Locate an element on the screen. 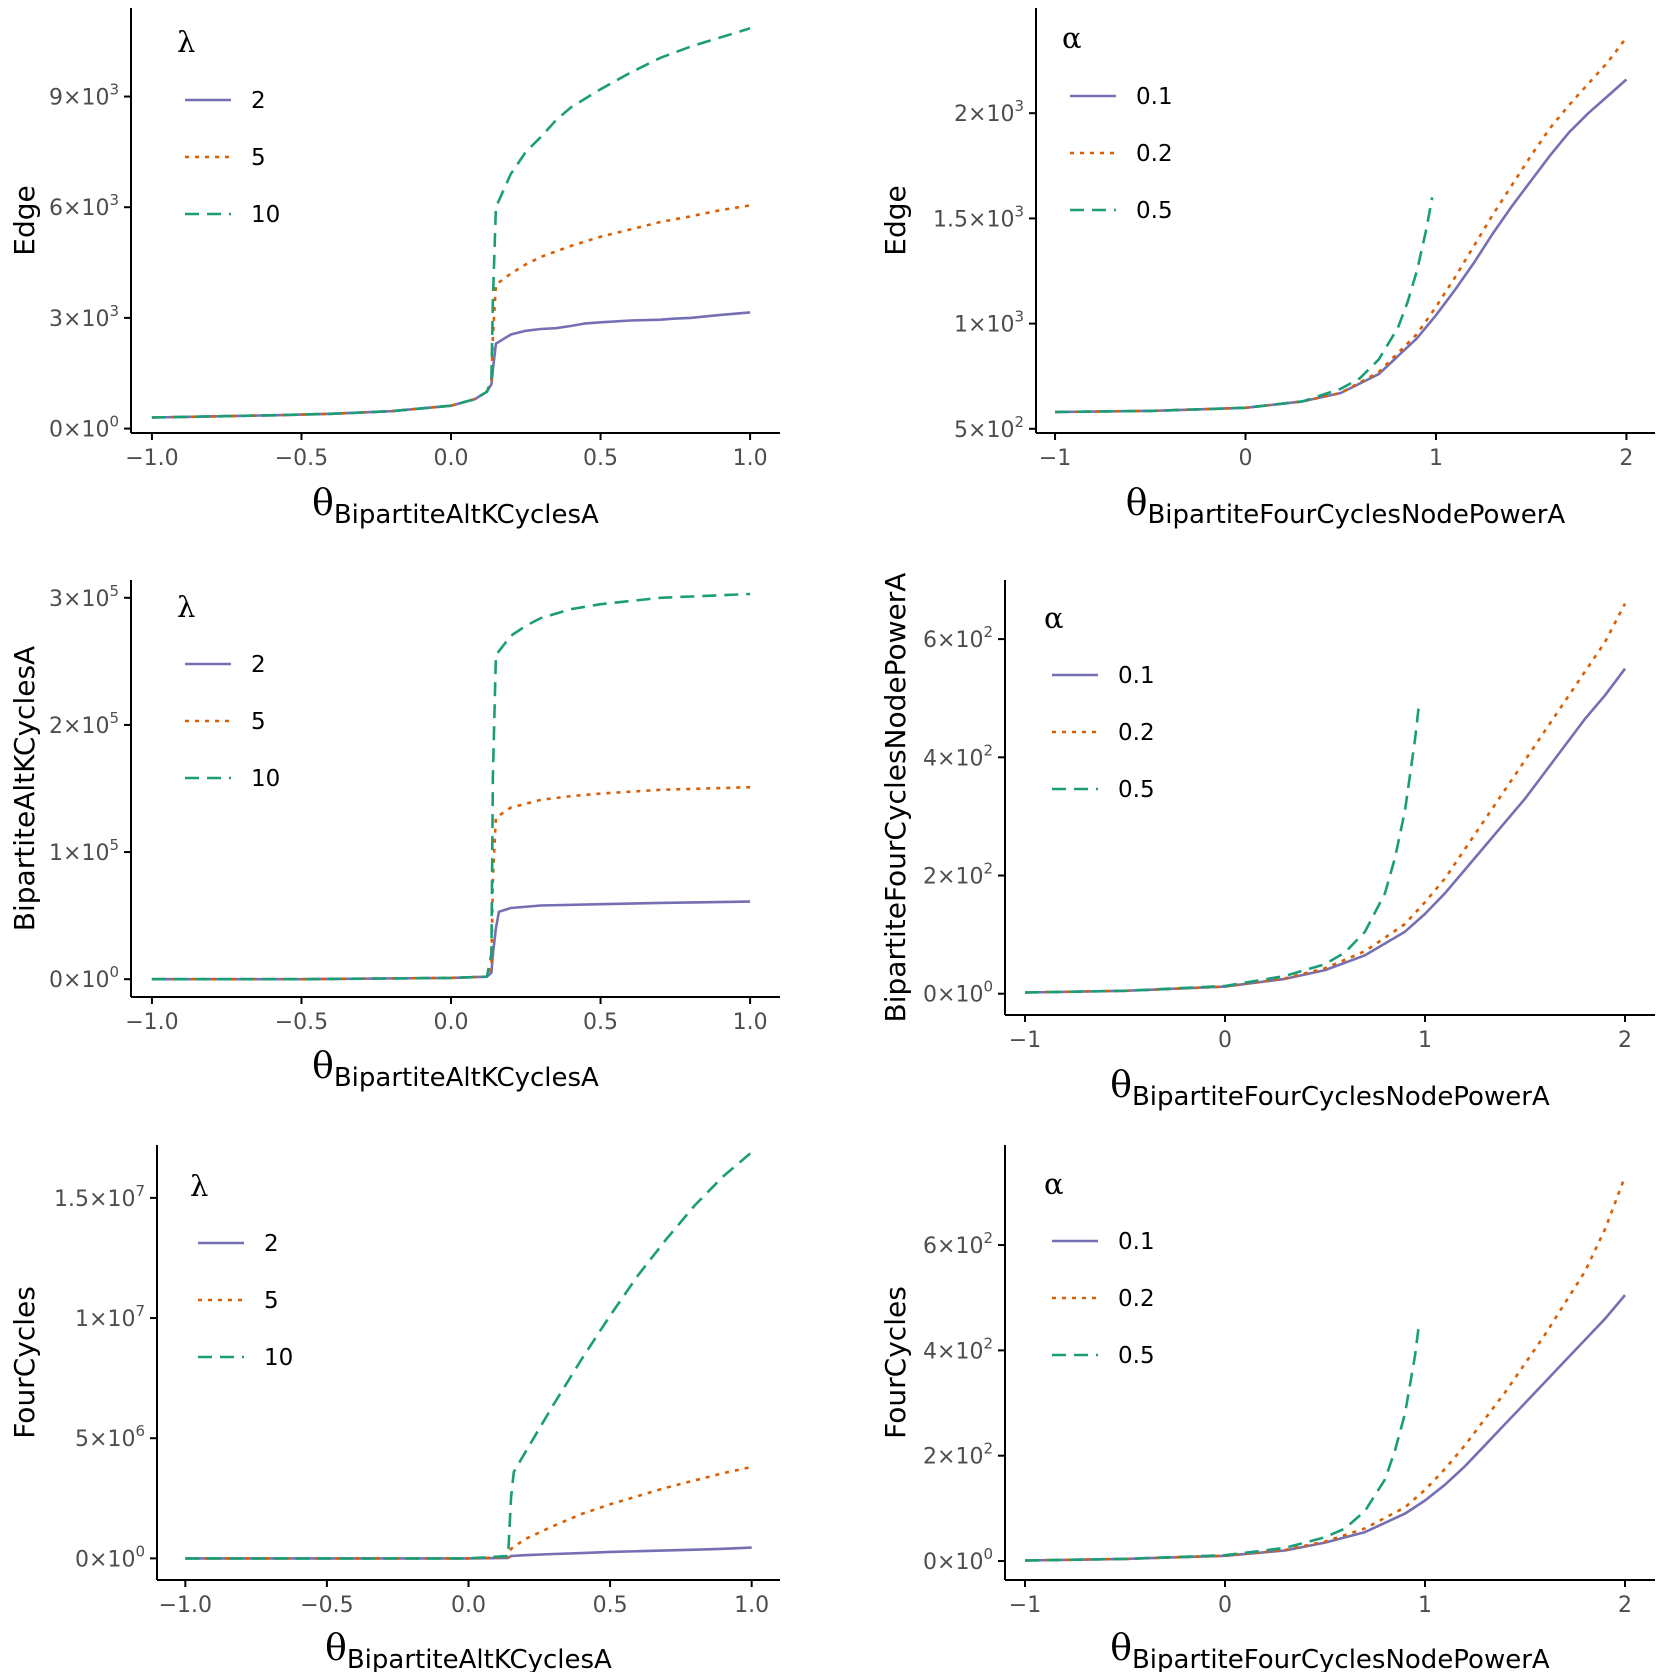 The image size is (1661, 1672). y-tick-label: 3×10³ is located at coordinates (84, 317).